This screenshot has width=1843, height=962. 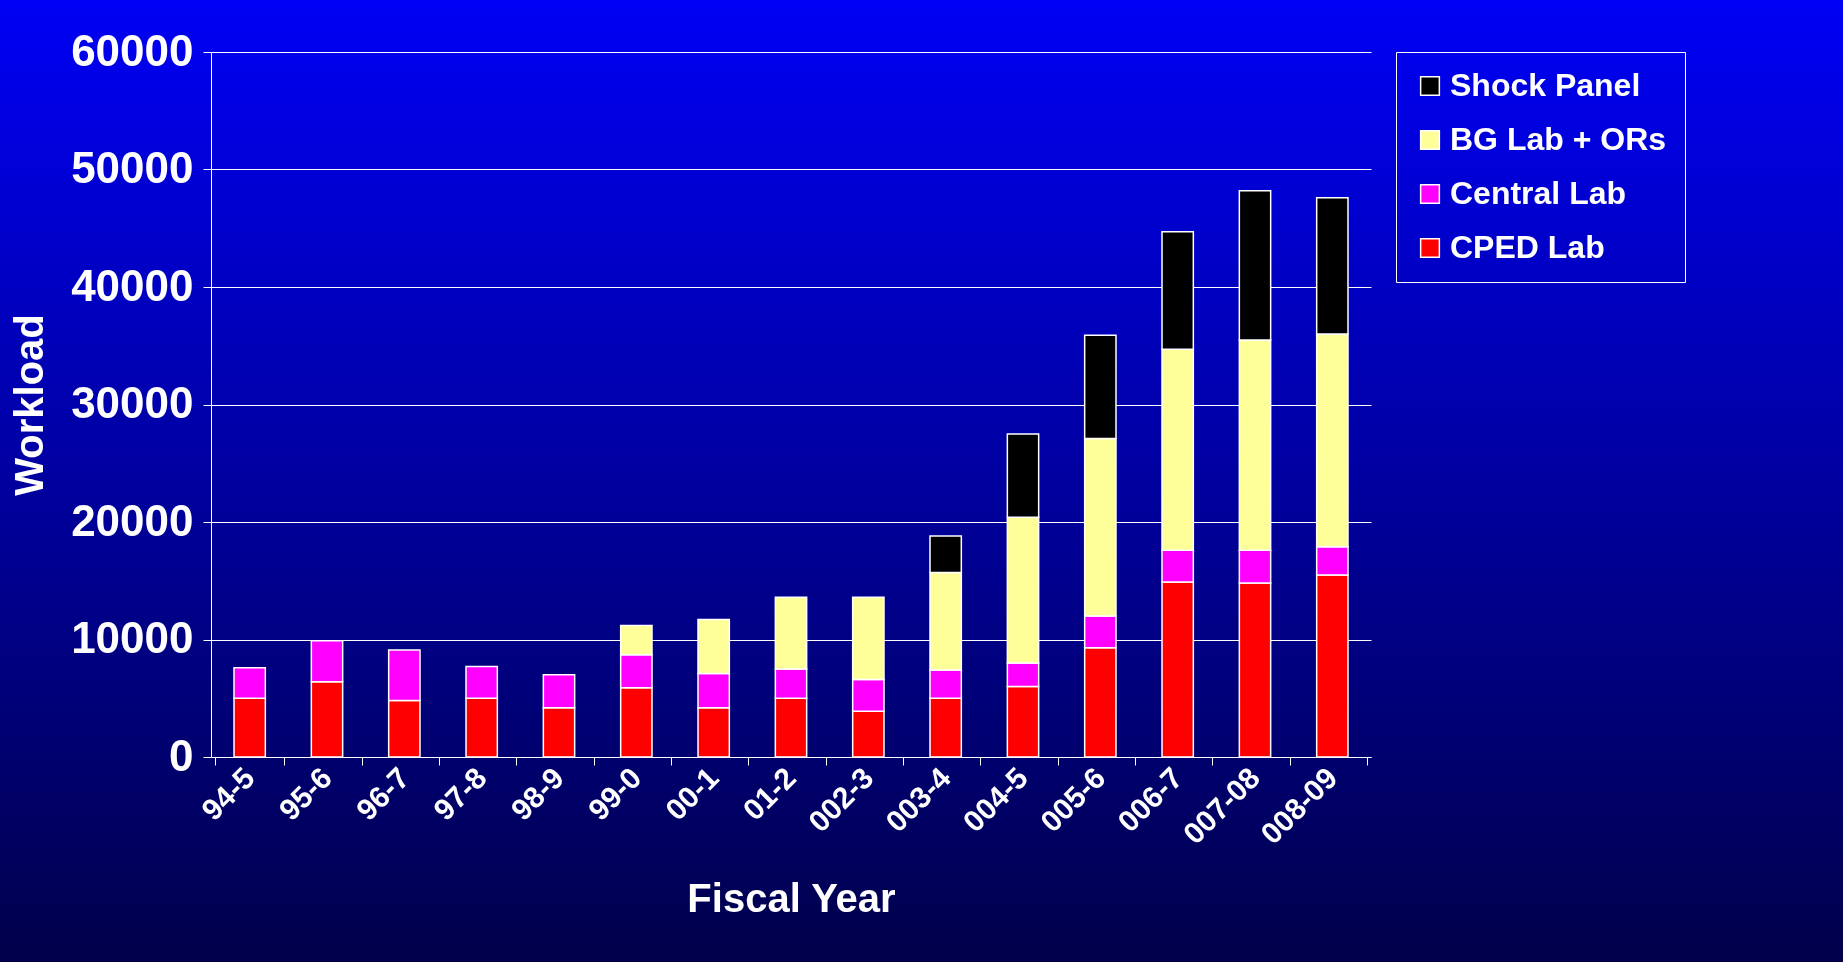 I want to click on x-axis-title: Fiscal Year, so click(x=791, y=898).